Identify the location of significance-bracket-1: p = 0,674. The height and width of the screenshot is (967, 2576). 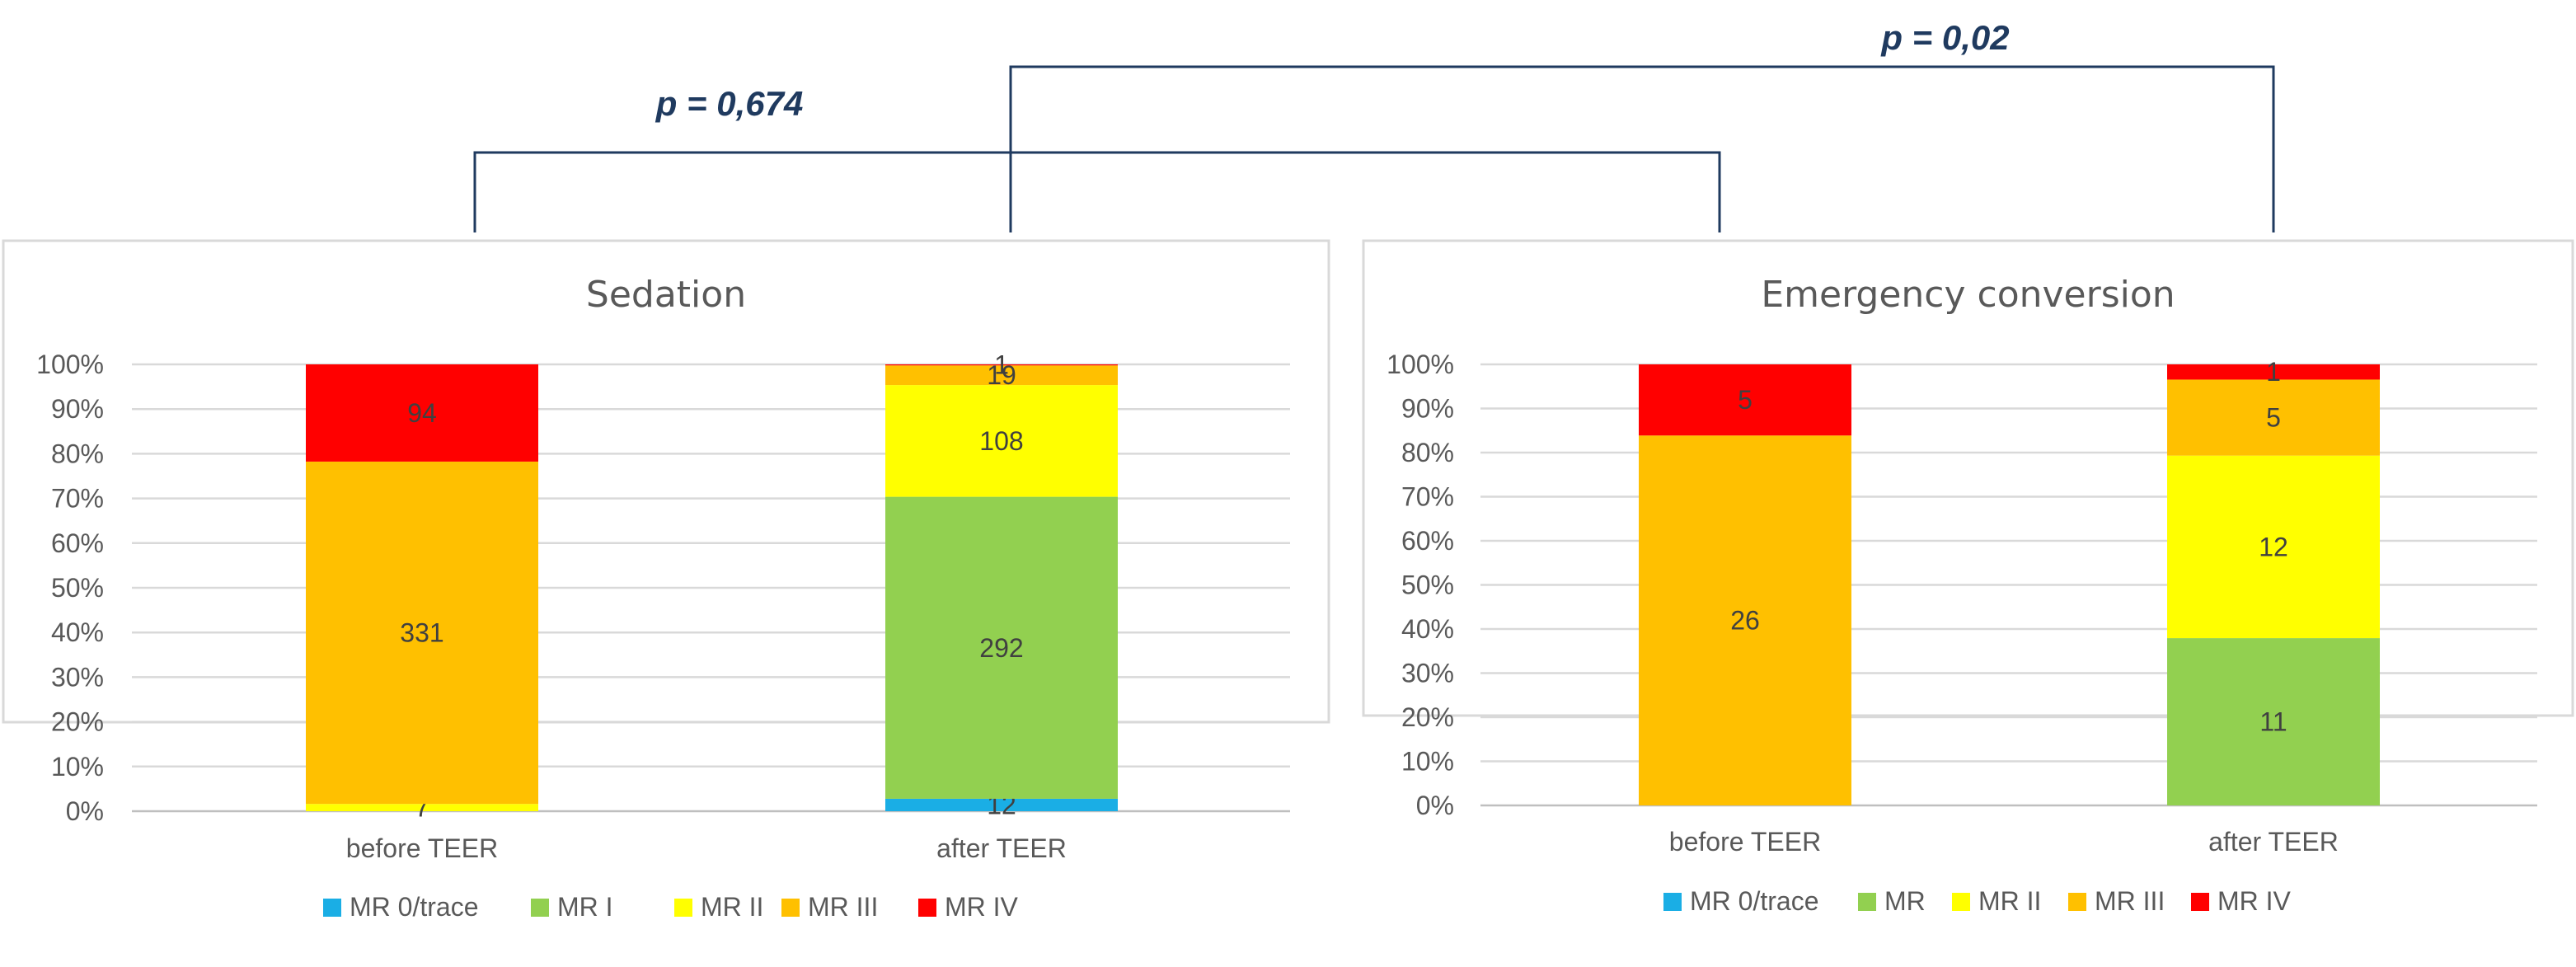
(1097, 158).